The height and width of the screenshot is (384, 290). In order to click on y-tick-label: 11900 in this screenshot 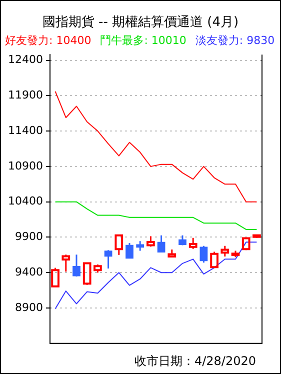, I will do `click(25, 95)`.